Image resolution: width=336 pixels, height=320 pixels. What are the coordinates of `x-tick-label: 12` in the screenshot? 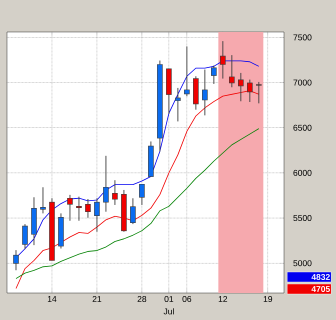 It's located at (223, 299).